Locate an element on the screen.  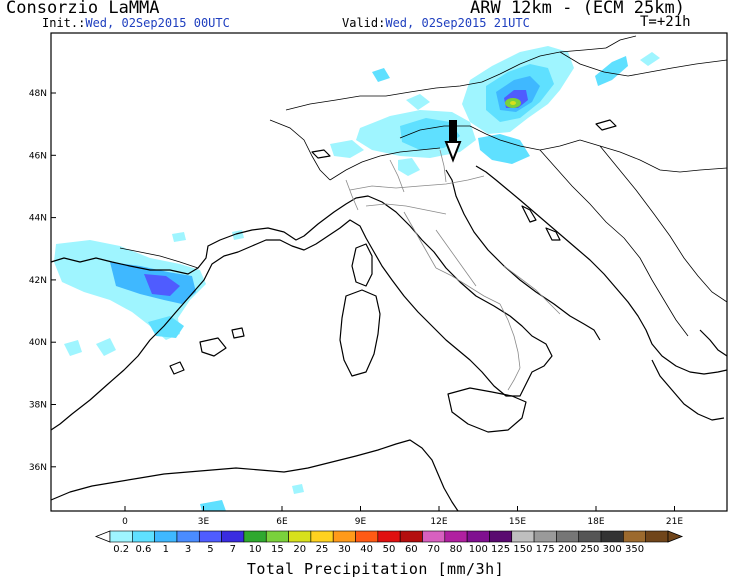
colorbar-level-label: 30 is located at coordinates (344, 549).